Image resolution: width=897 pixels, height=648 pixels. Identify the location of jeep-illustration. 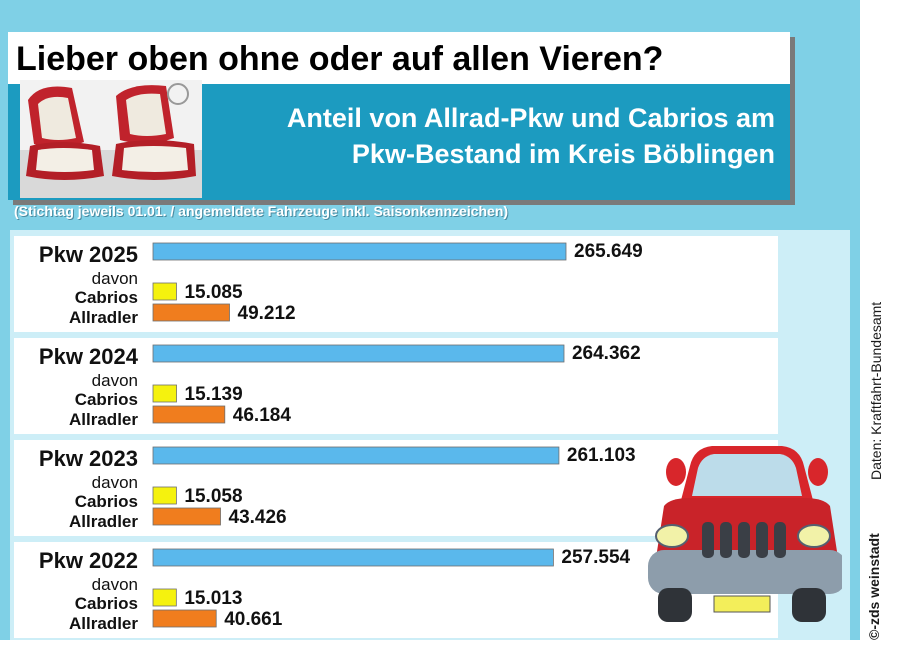
(745, 534).